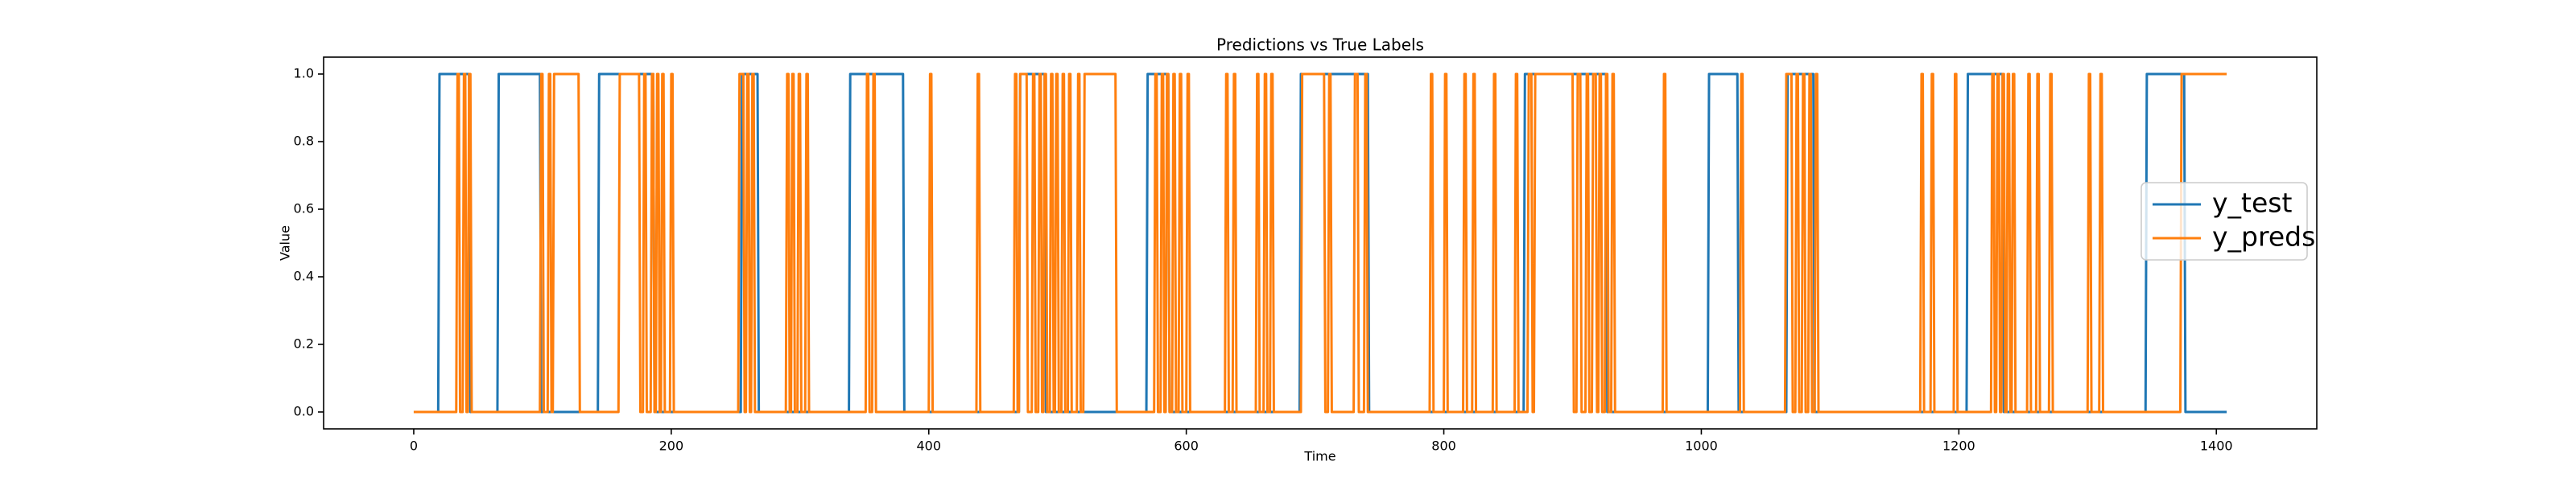 This screenshot has width=2576, height=486. I want to click on y-tick-label: 0.2, so click(304, 344).